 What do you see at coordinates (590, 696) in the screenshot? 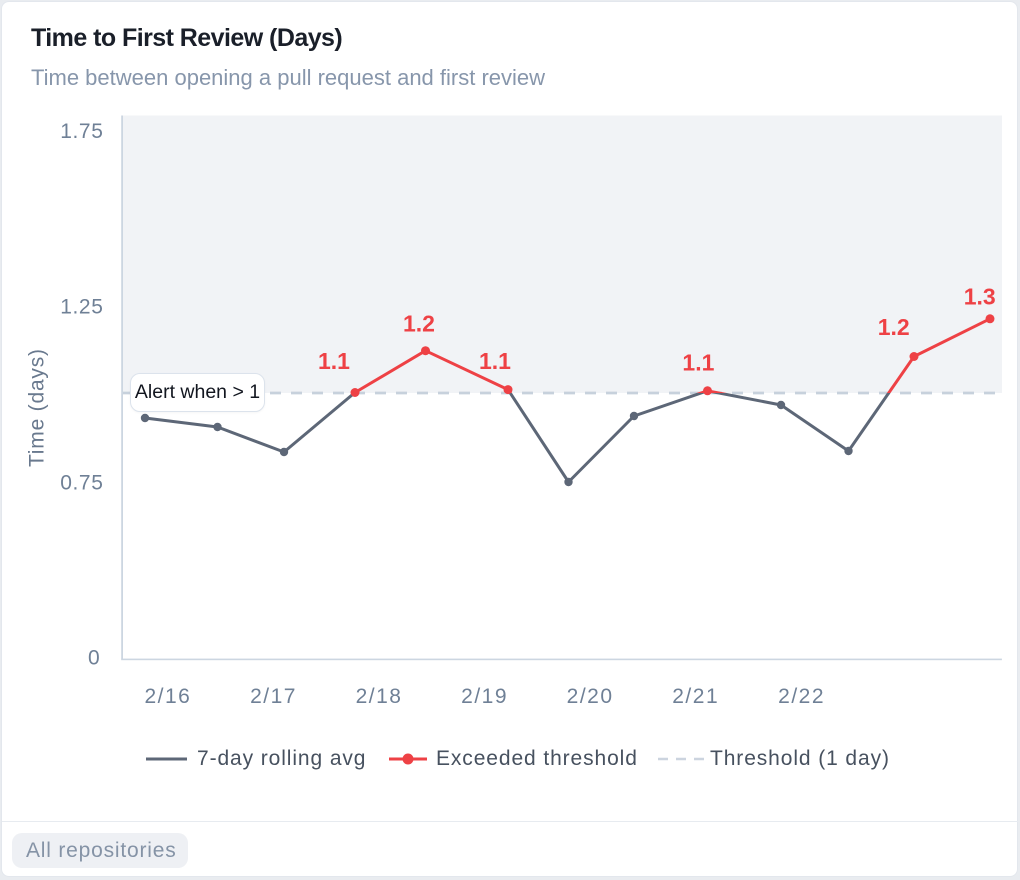
I see `svg-text: 2/20` at bounding box center [590, 696].